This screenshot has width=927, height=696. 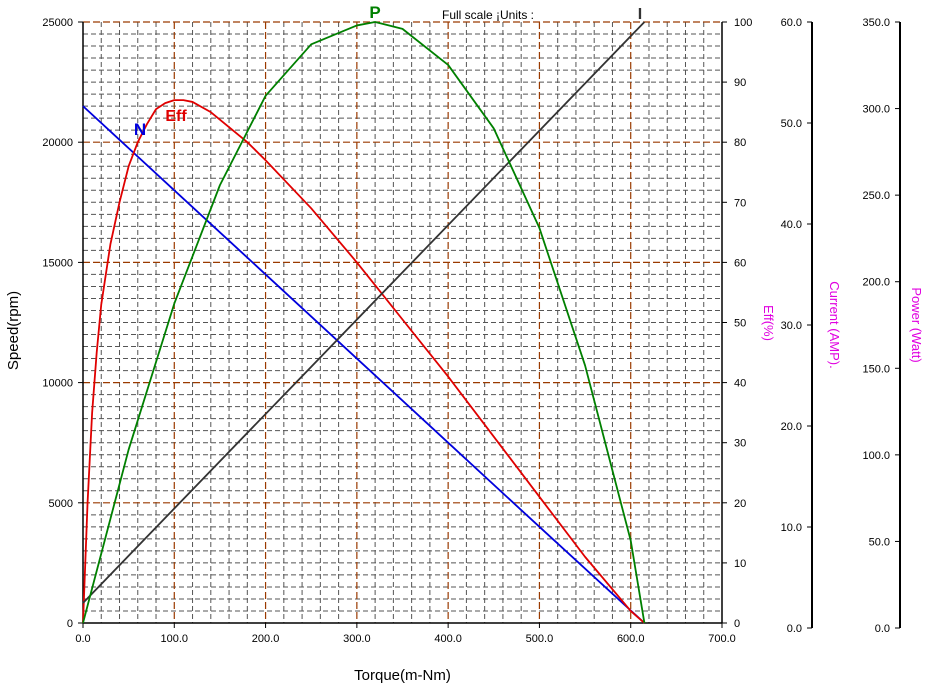 I want to click on eff-tick-label: 20, so click(x=740, y=504).